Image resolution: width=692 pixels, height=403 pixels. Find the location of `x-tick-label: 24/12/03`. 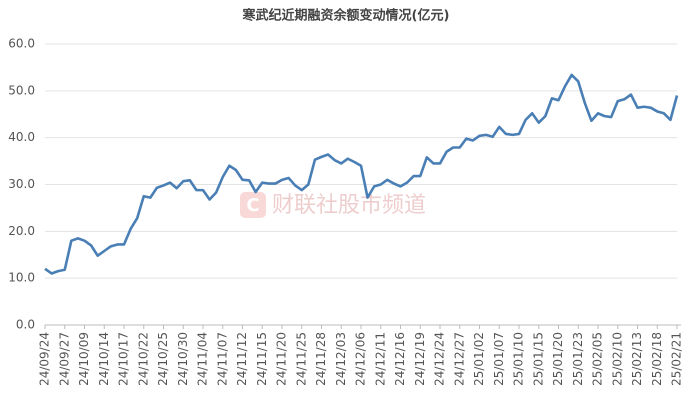

x-tick-label: 24/12/03 is located at coordinates (341, 359).